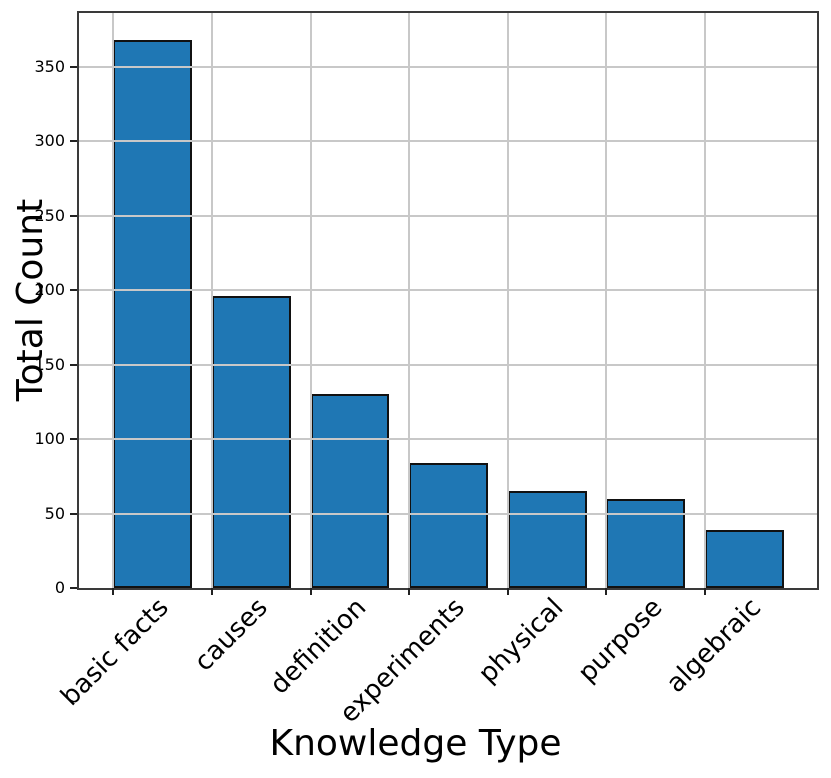  I want to click on x-tick-label-definition: definition, so click(318, 646).